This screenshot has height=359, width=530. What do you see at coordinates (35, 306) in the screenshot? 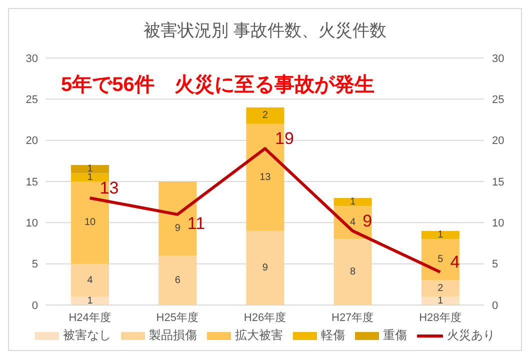
I see `y-tick-label: 0` at bounding box center [35, 306].